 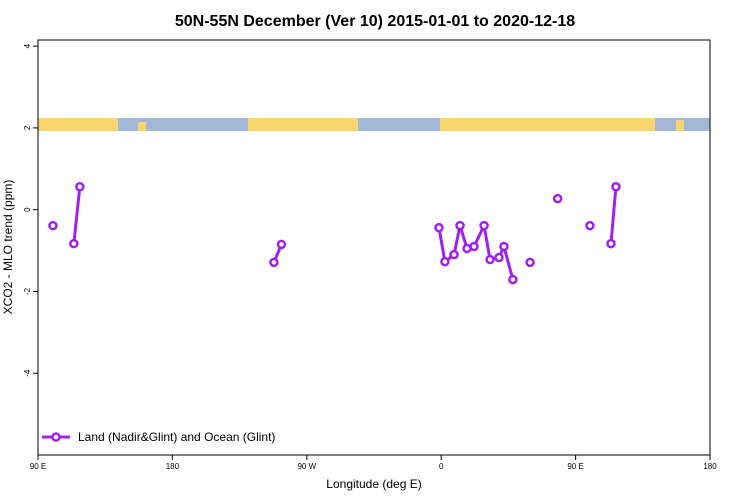 I want to click on x-tick-label: 0, so click(x=441, y=466).